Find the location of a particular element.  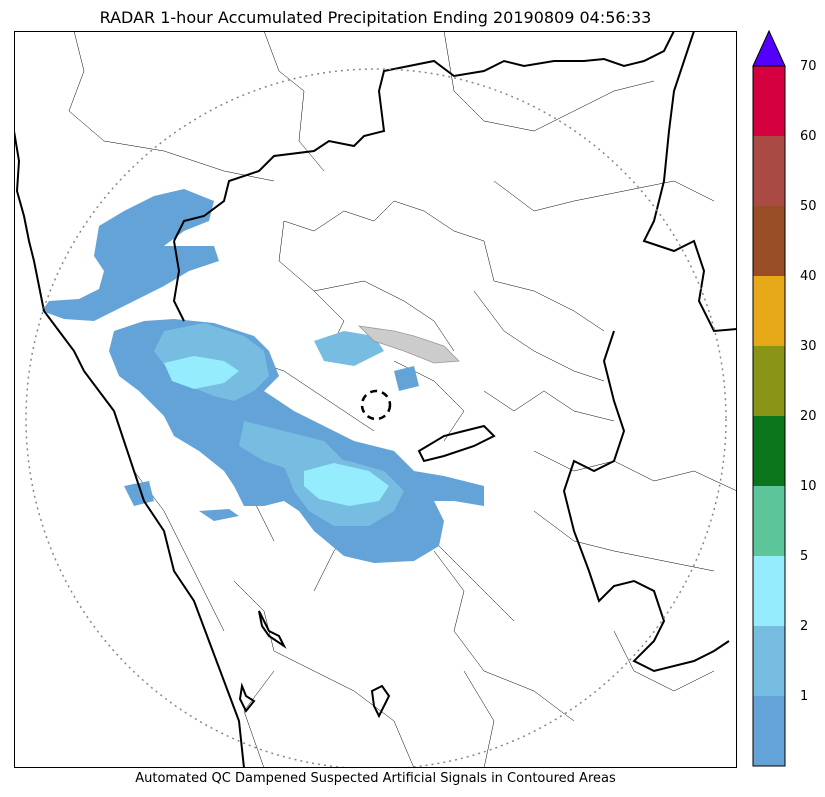

colorbar-tick-label: 5 is located at coordinates (804, 556).